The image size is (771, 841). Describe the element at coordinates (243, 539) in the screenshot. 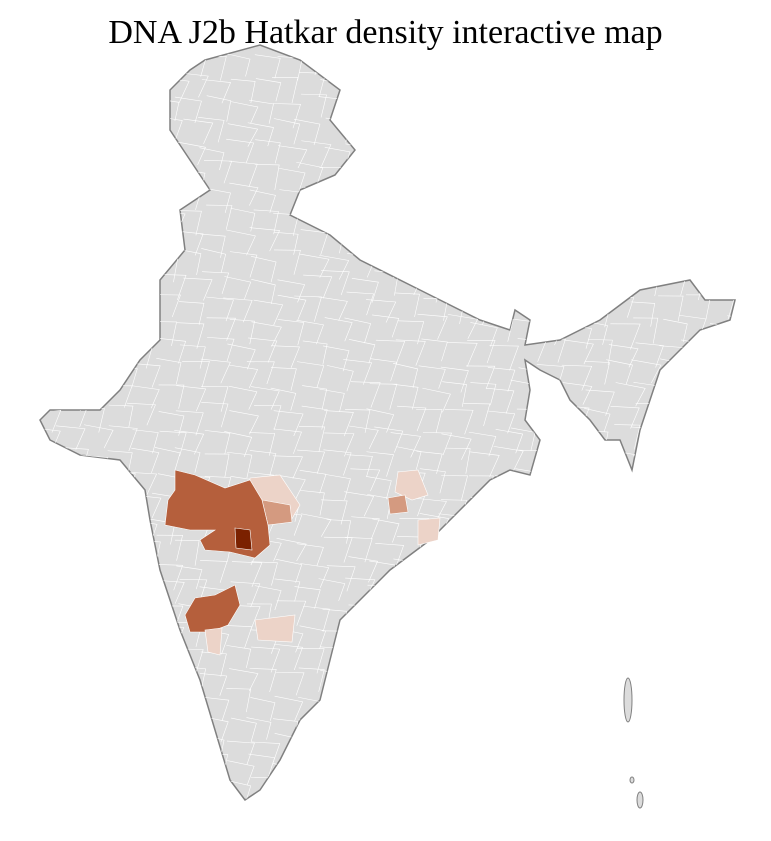

I see `district-max-density` at that location.